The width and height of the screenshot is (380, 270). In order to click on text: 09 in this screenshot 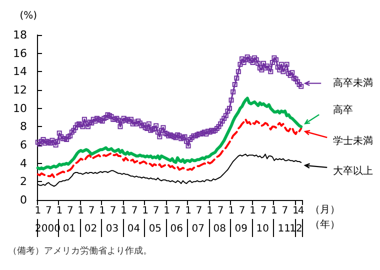, I will do `click(241, 229)`.